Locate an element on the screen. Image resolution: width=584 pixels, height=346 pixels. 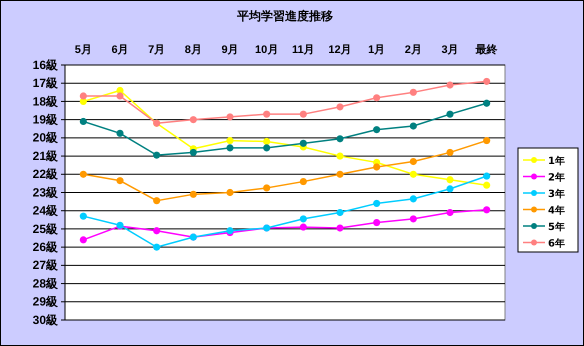
legend-label: 3年 is located at coordinates (556, 194).